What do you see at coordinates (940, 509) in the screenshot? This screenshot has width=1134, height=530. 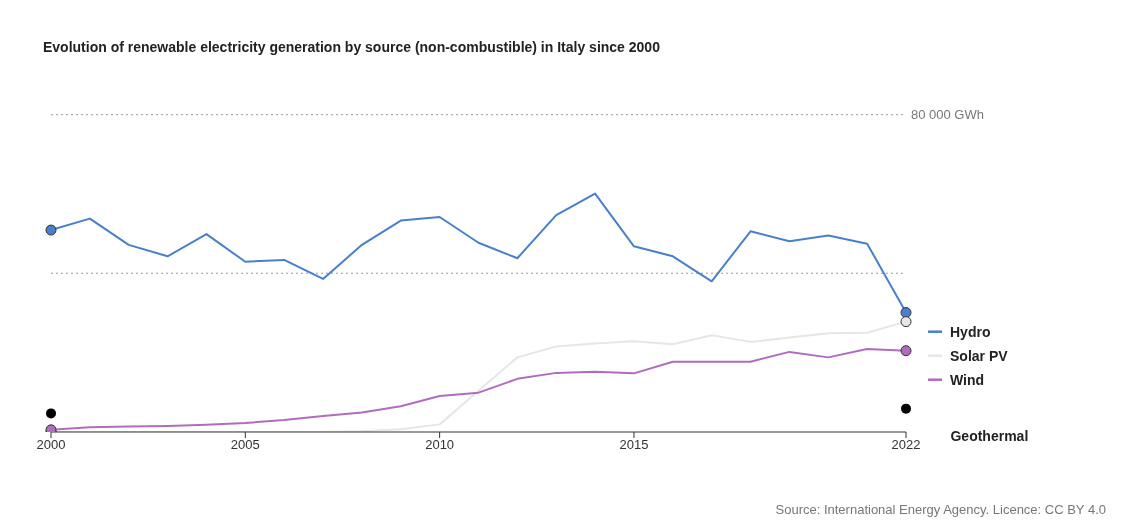 I see `source-note: Source: International Energy Agency. Licence: CC BY 4.0` at bounding box center [940, 509].